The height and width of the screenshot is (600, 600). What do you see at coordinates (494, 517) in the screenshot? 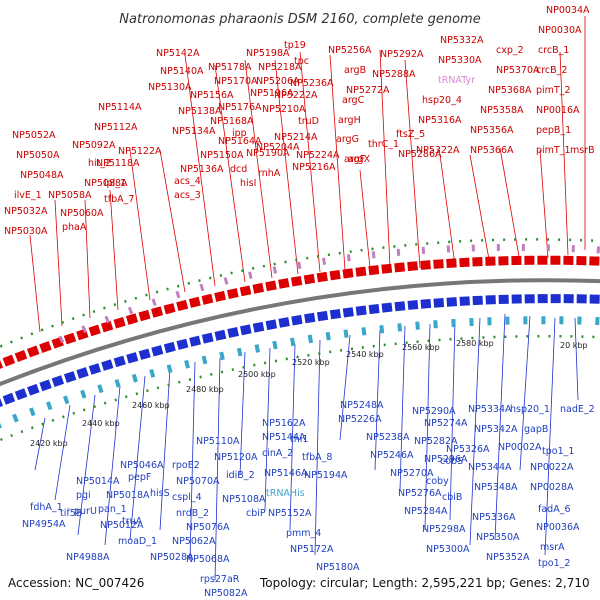
I see `gene-label: NP5336A` at bounding box center [494, 517].